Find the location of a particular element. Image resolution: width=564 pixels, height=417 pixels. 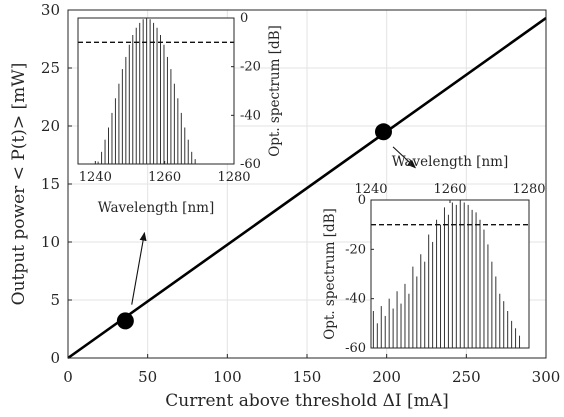

inset2-x-axis-label: Wavelength [nm] is located at coordinates (450, 162).